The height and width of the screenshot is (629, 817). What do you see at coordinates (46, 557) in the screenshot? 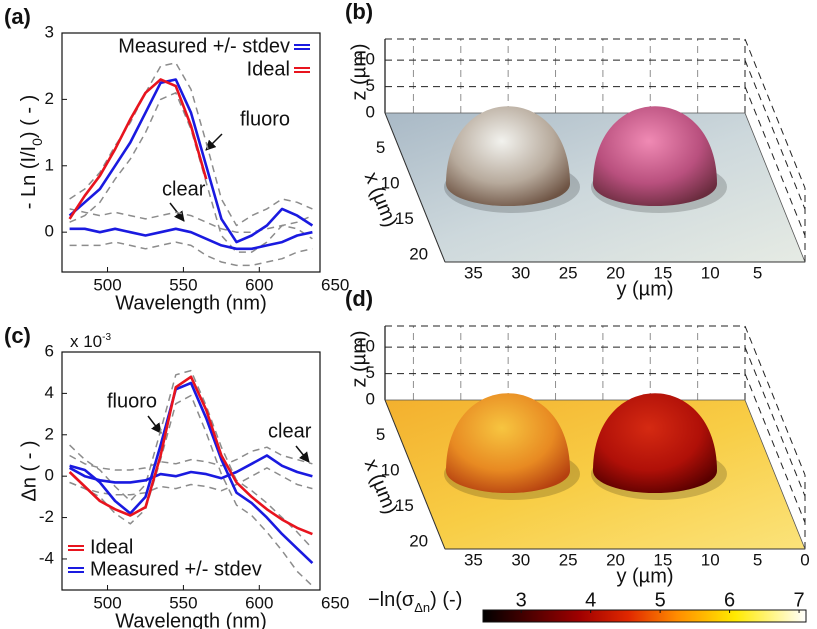
I see `y-tick-label: -4` at bounding box center [46, 557].